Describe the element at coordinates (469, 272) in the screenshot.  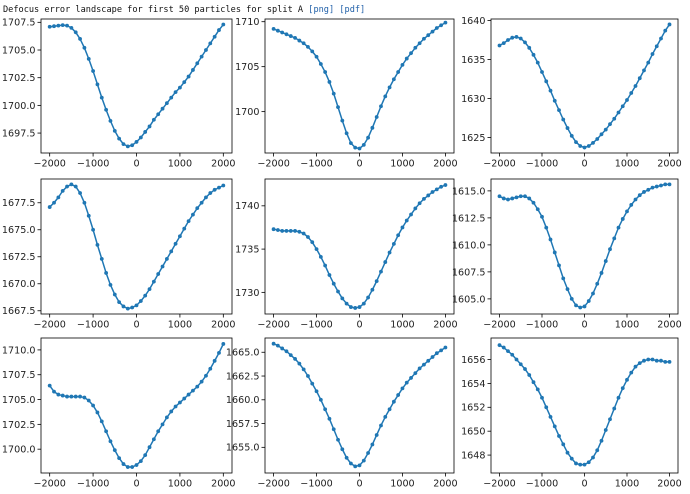
I see `y-tick-label: 1607.5` at that location.